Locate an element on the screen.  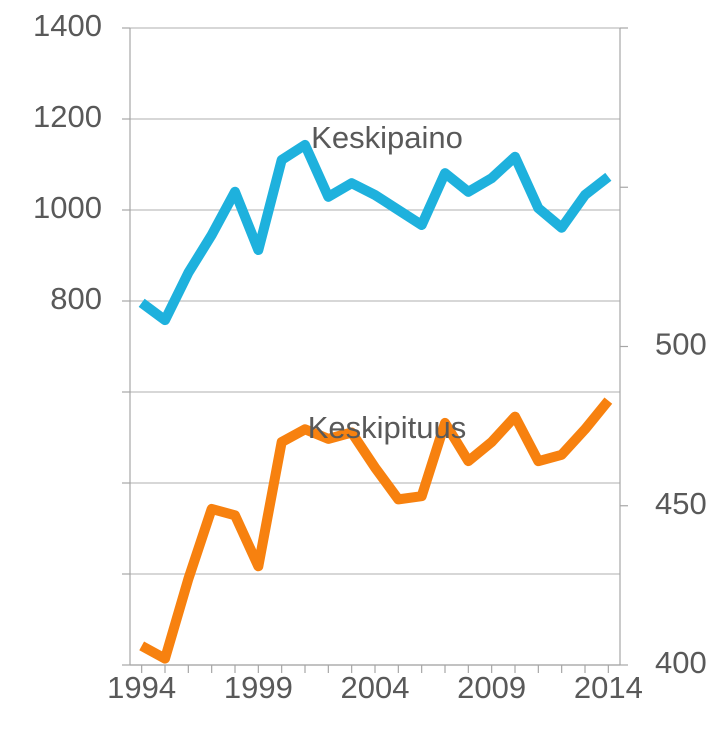
x-tick-label: 2009 is located at coordinates (491, 687).